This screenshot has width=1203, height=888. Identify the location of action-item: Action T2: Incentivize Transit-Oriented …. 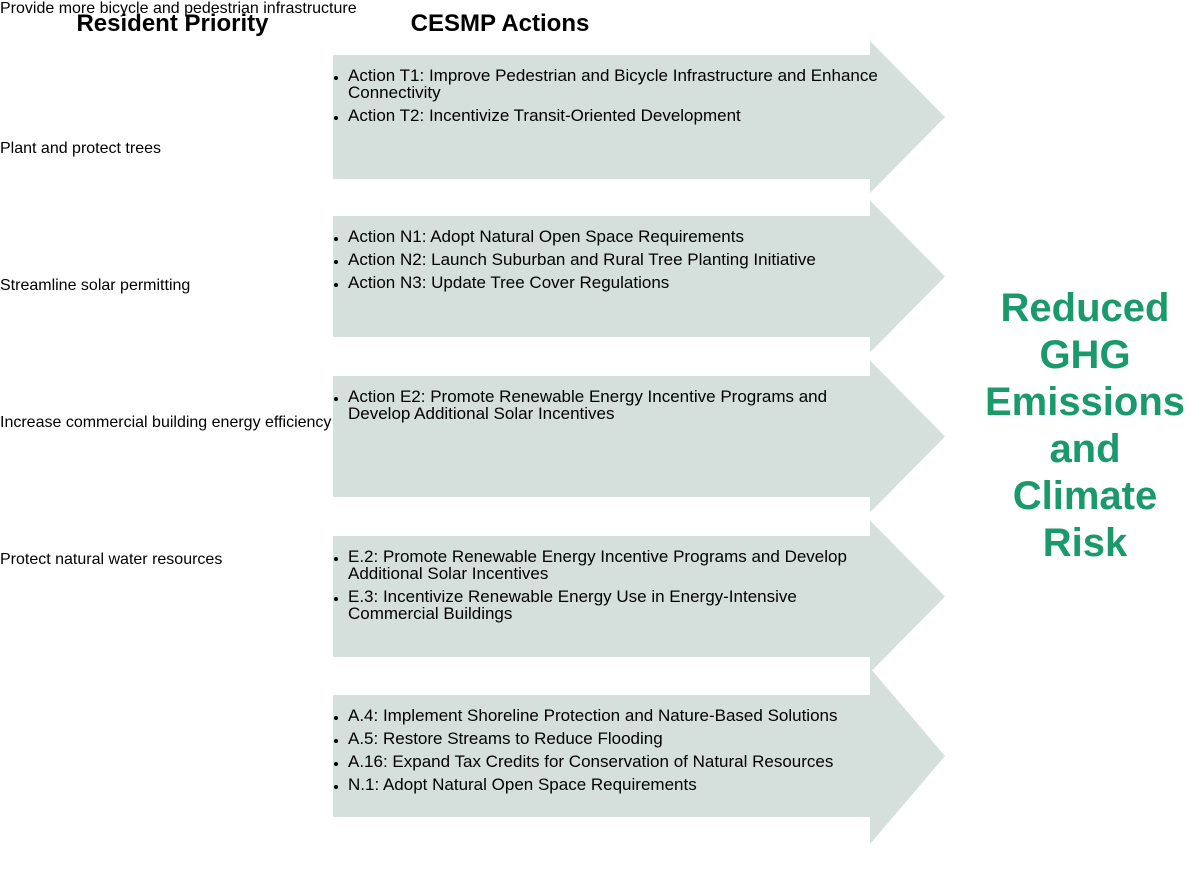
(618, 115).